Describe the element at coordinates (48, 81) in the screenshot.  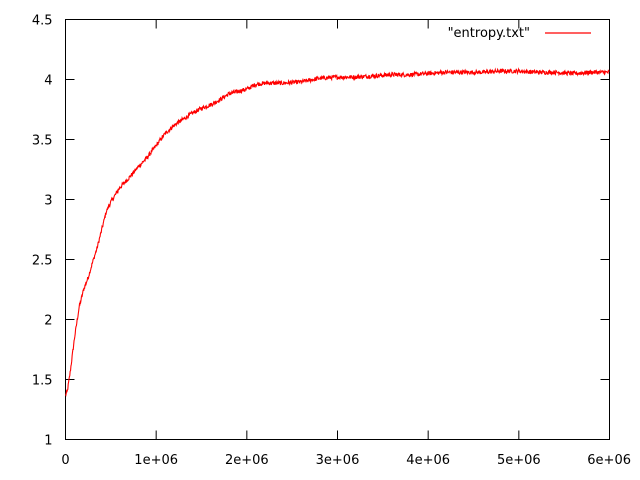
I see `y-tick-label: 4` at that location.